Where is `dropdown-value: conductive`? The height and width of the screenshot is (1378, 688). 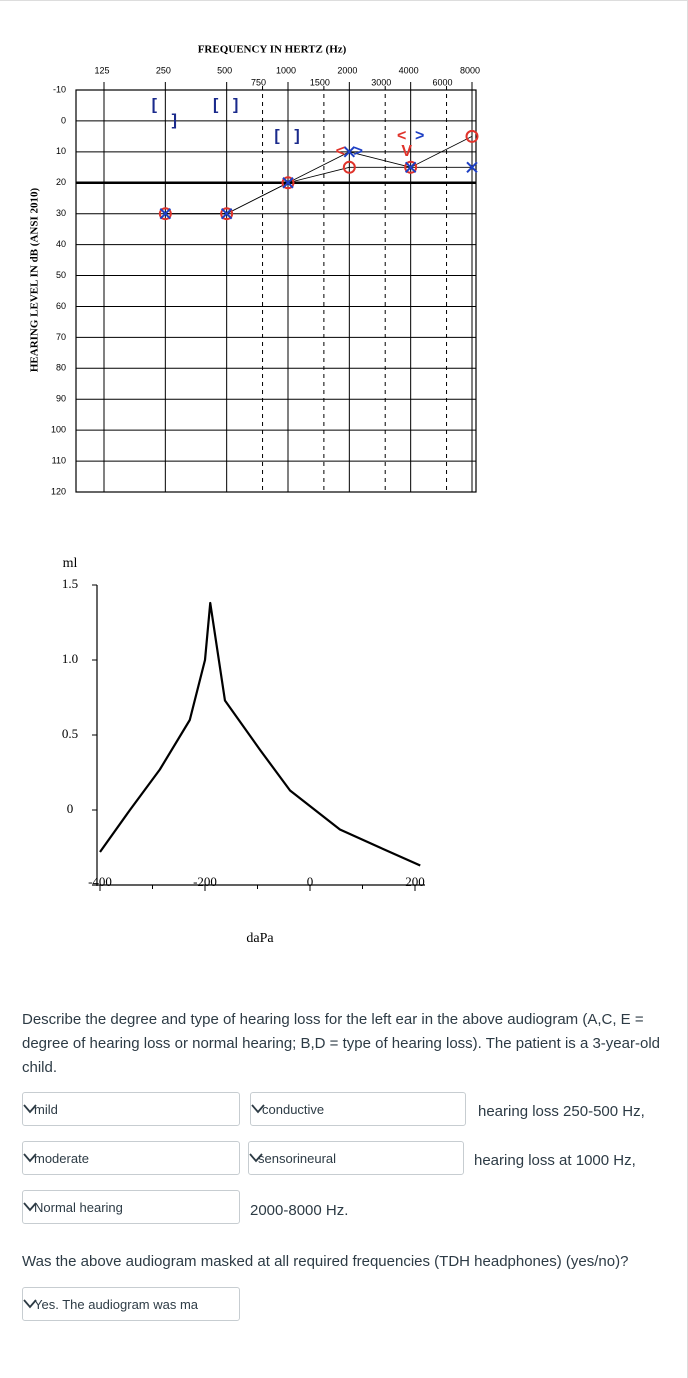
dropdown-value: conductive is located at coordinates (293, 1109).